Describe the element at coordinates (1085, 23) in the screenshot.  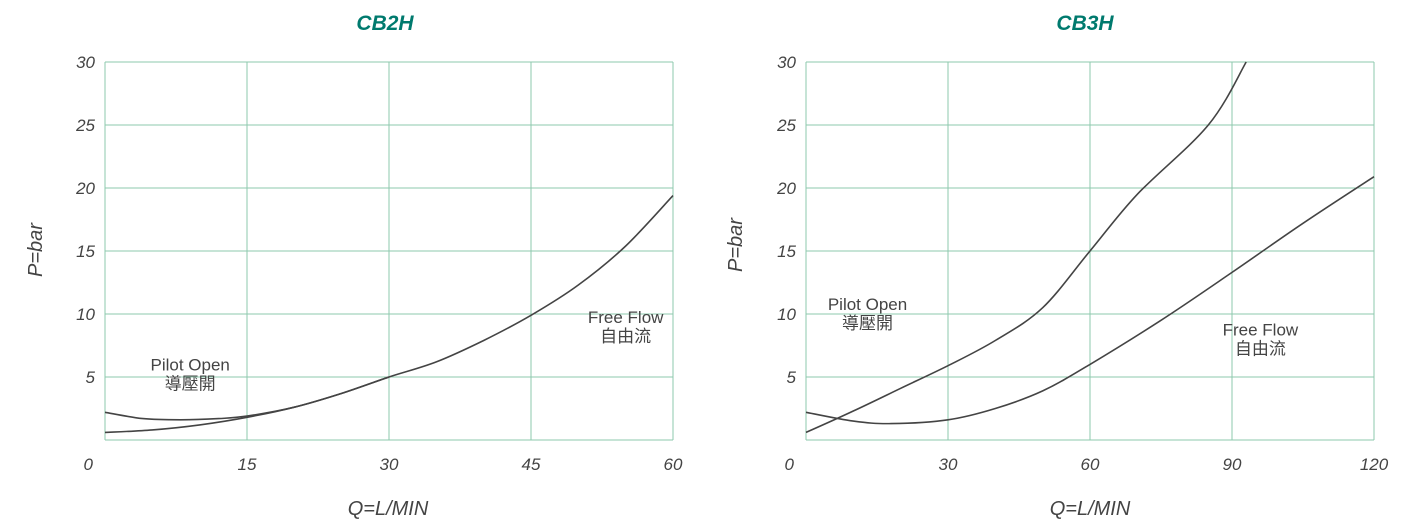
I see `chart-title: CB3H` at that location.